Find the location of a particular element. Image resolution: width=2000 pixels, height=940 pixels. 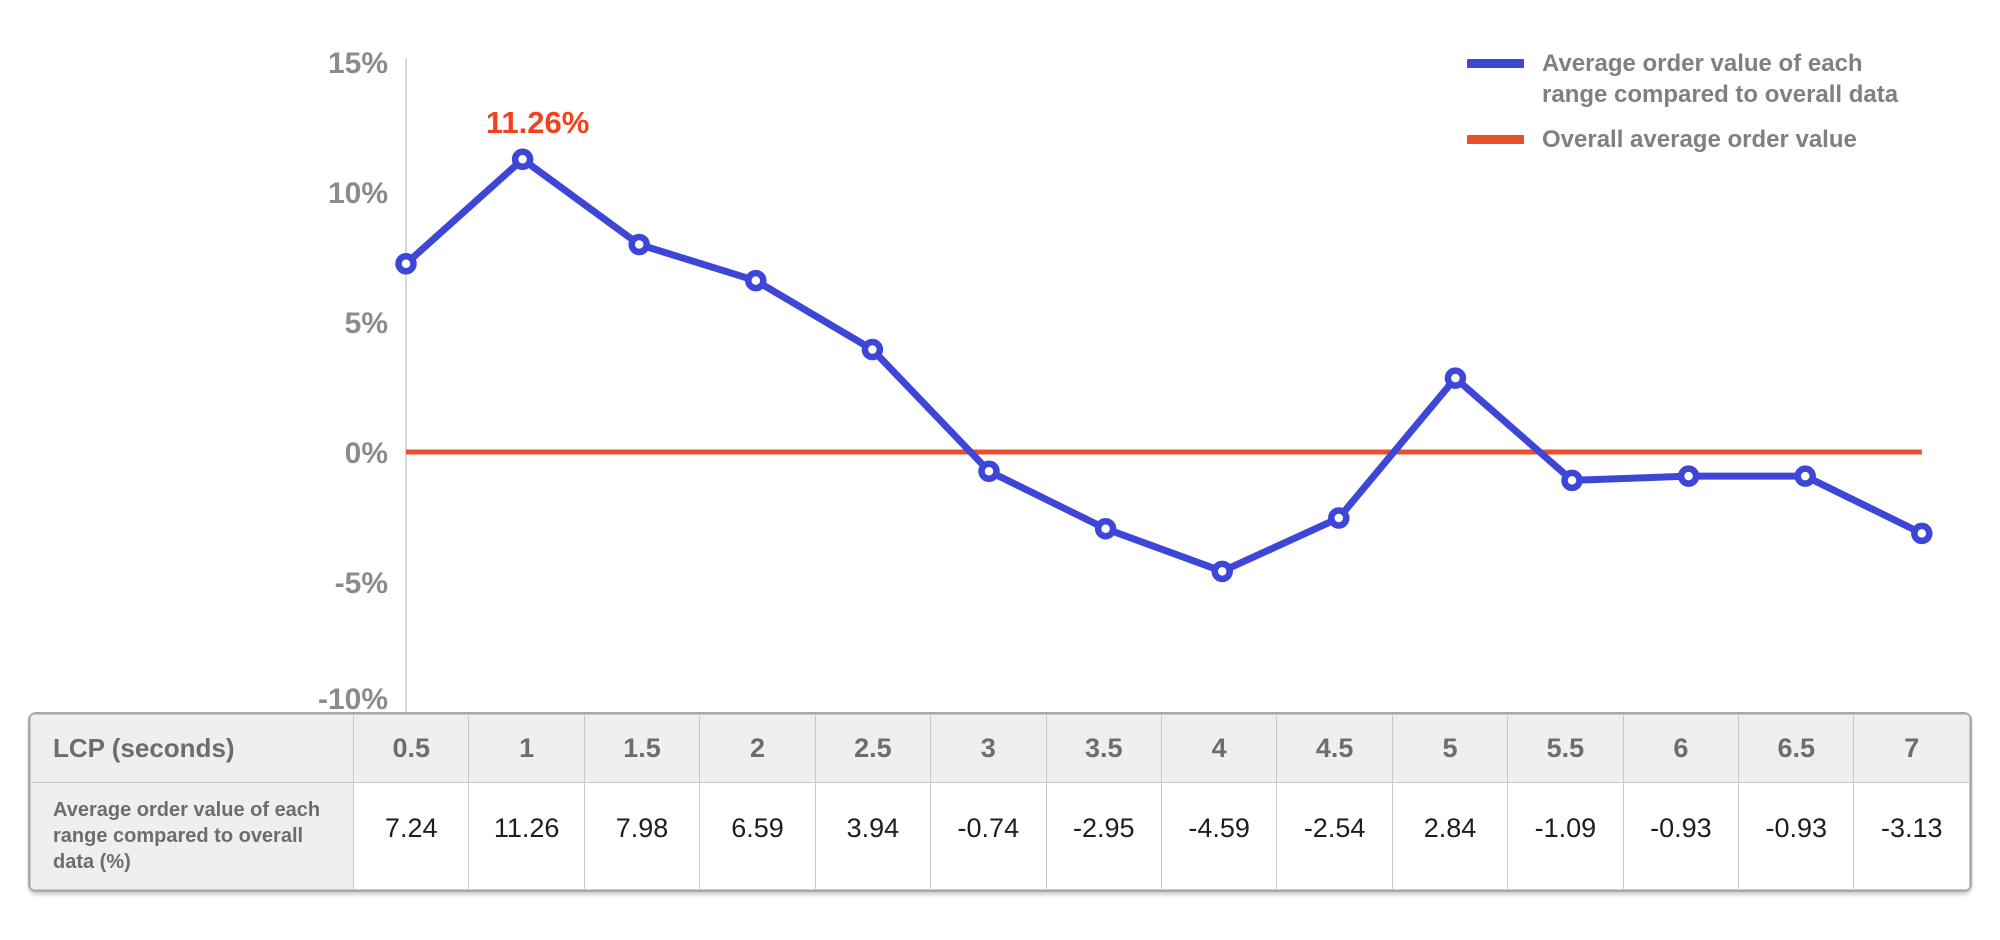

aov-value-cell: 7.98 is located at coordinates (642, 836).